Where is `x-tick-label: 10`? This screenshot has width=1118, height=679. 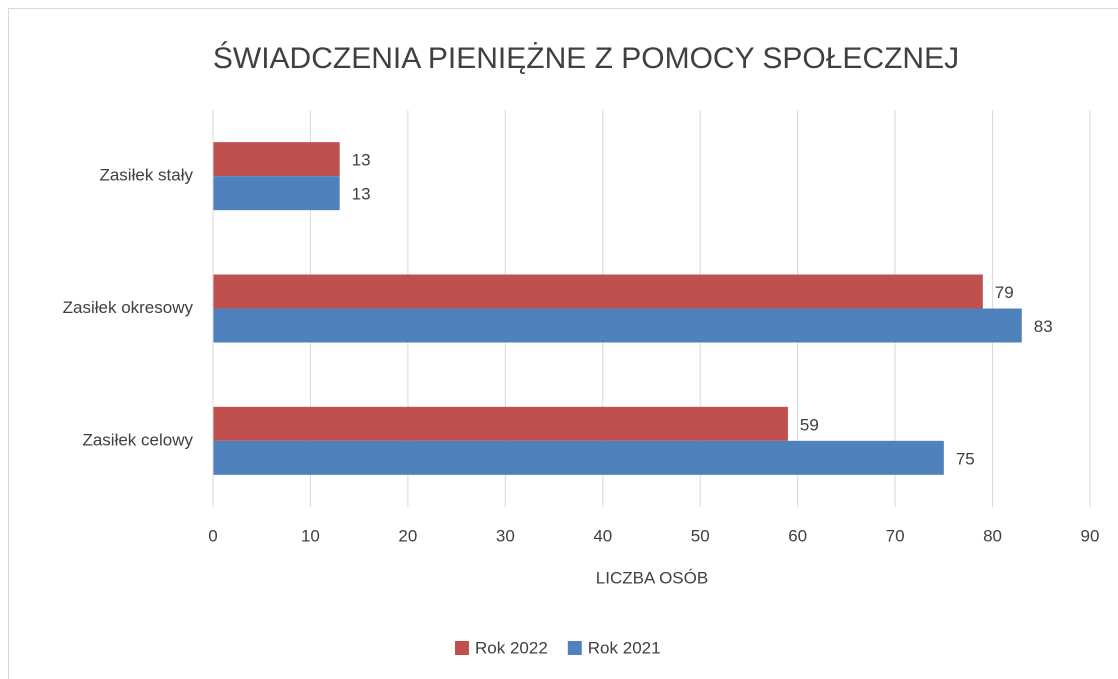 x-tick-label: 10 is located at coordinates (310, 535).